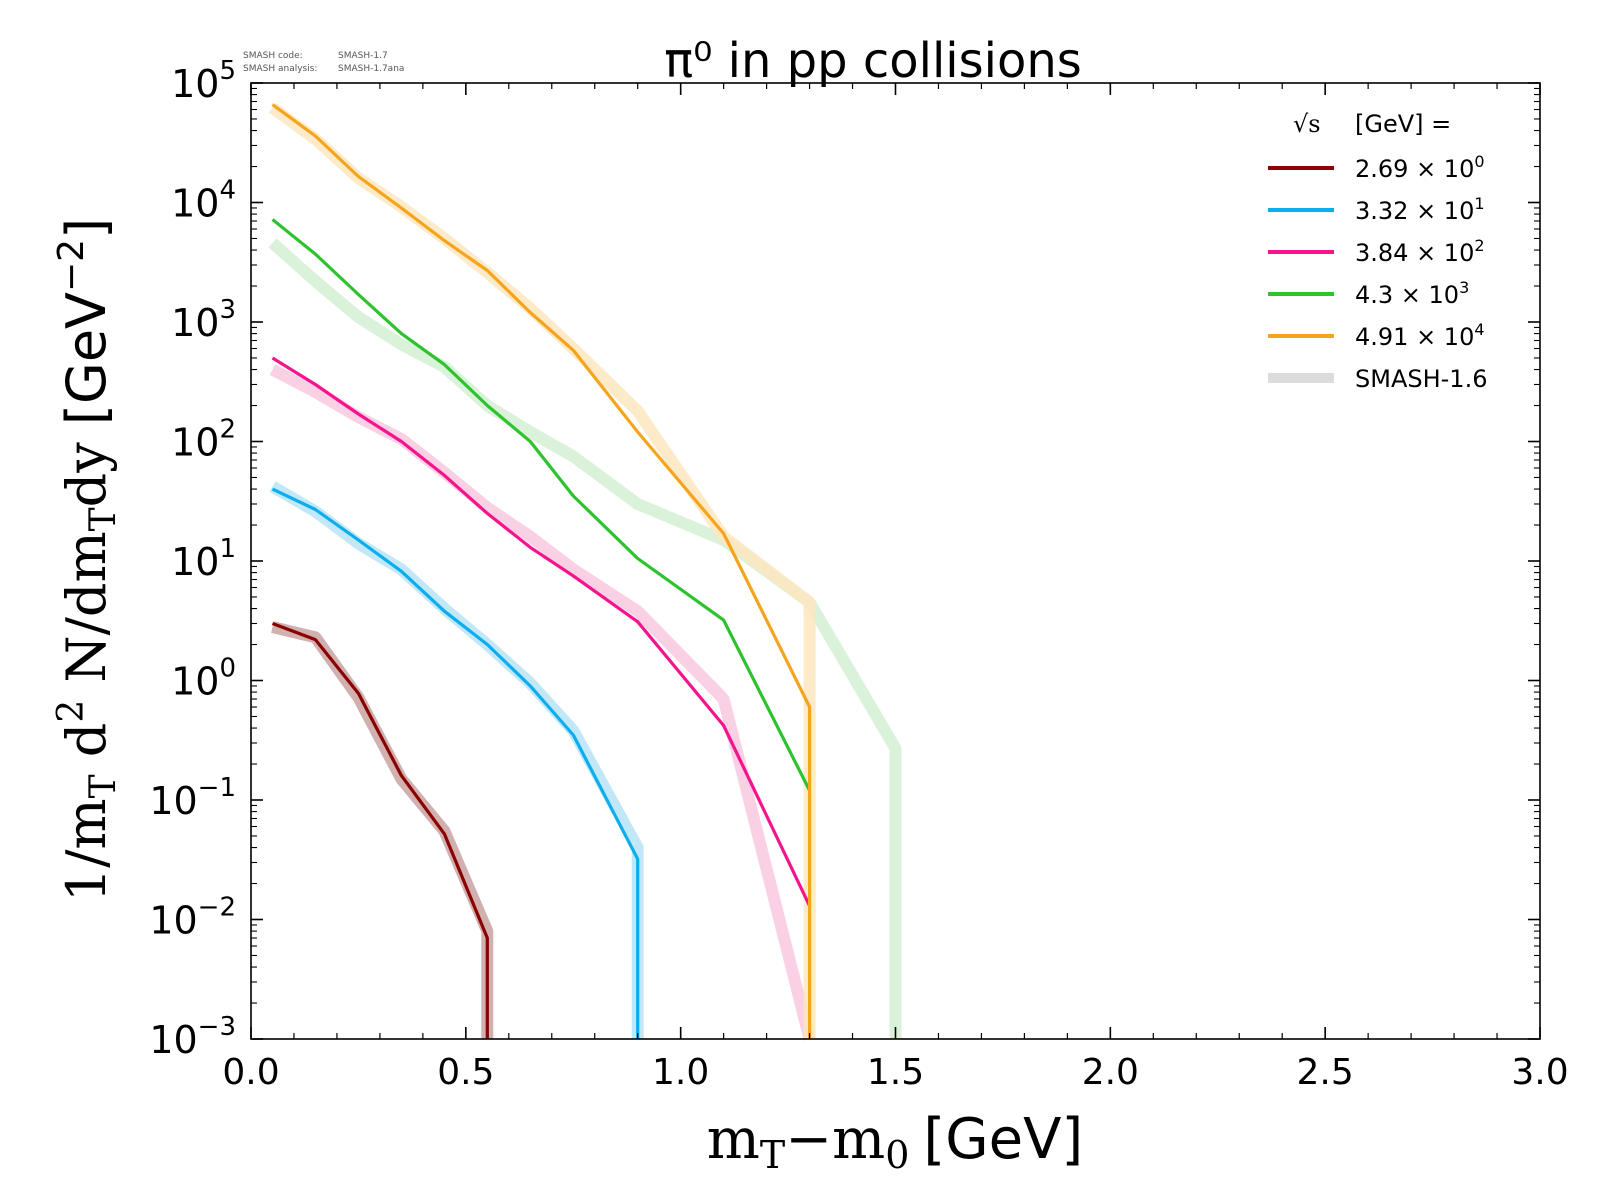  I want to click on y-label-d: d, so click(86, 749).